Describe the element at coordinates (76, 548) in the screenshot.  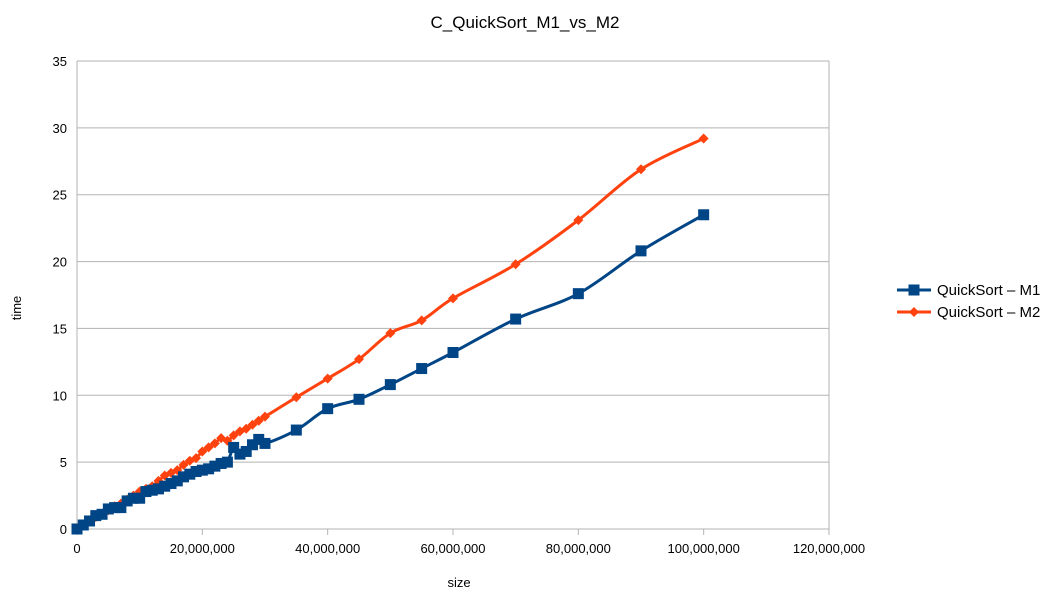
I see `x-tick-label: 0` at that location.